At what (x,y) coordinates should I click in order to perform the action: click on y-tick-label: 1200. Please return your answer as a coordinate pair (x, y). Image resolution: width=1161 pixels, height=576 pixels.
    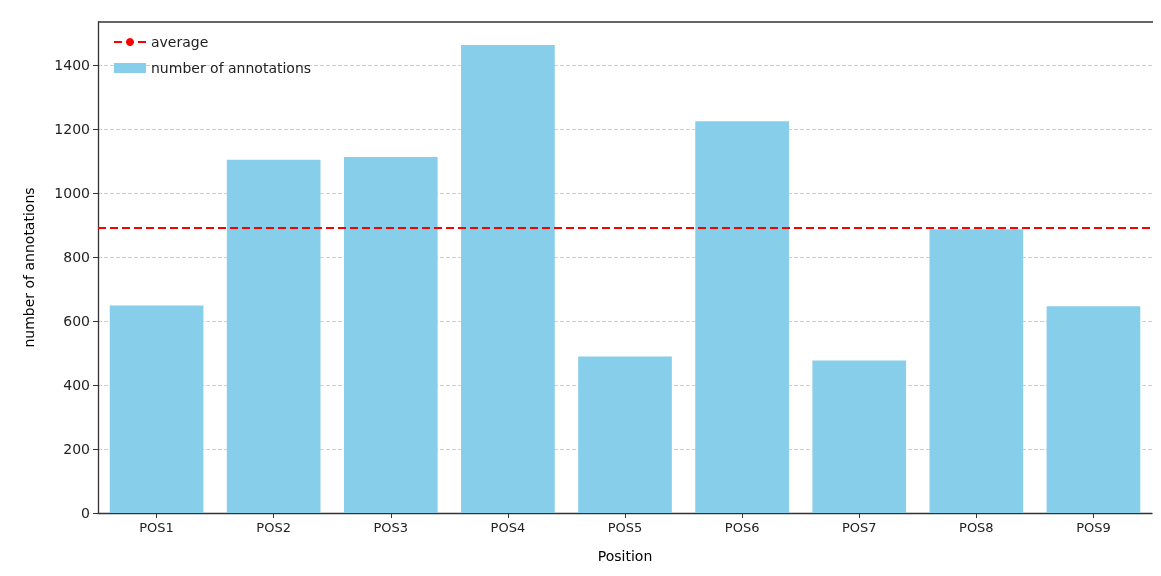
    Looking at the image, I should click on (72, 129).